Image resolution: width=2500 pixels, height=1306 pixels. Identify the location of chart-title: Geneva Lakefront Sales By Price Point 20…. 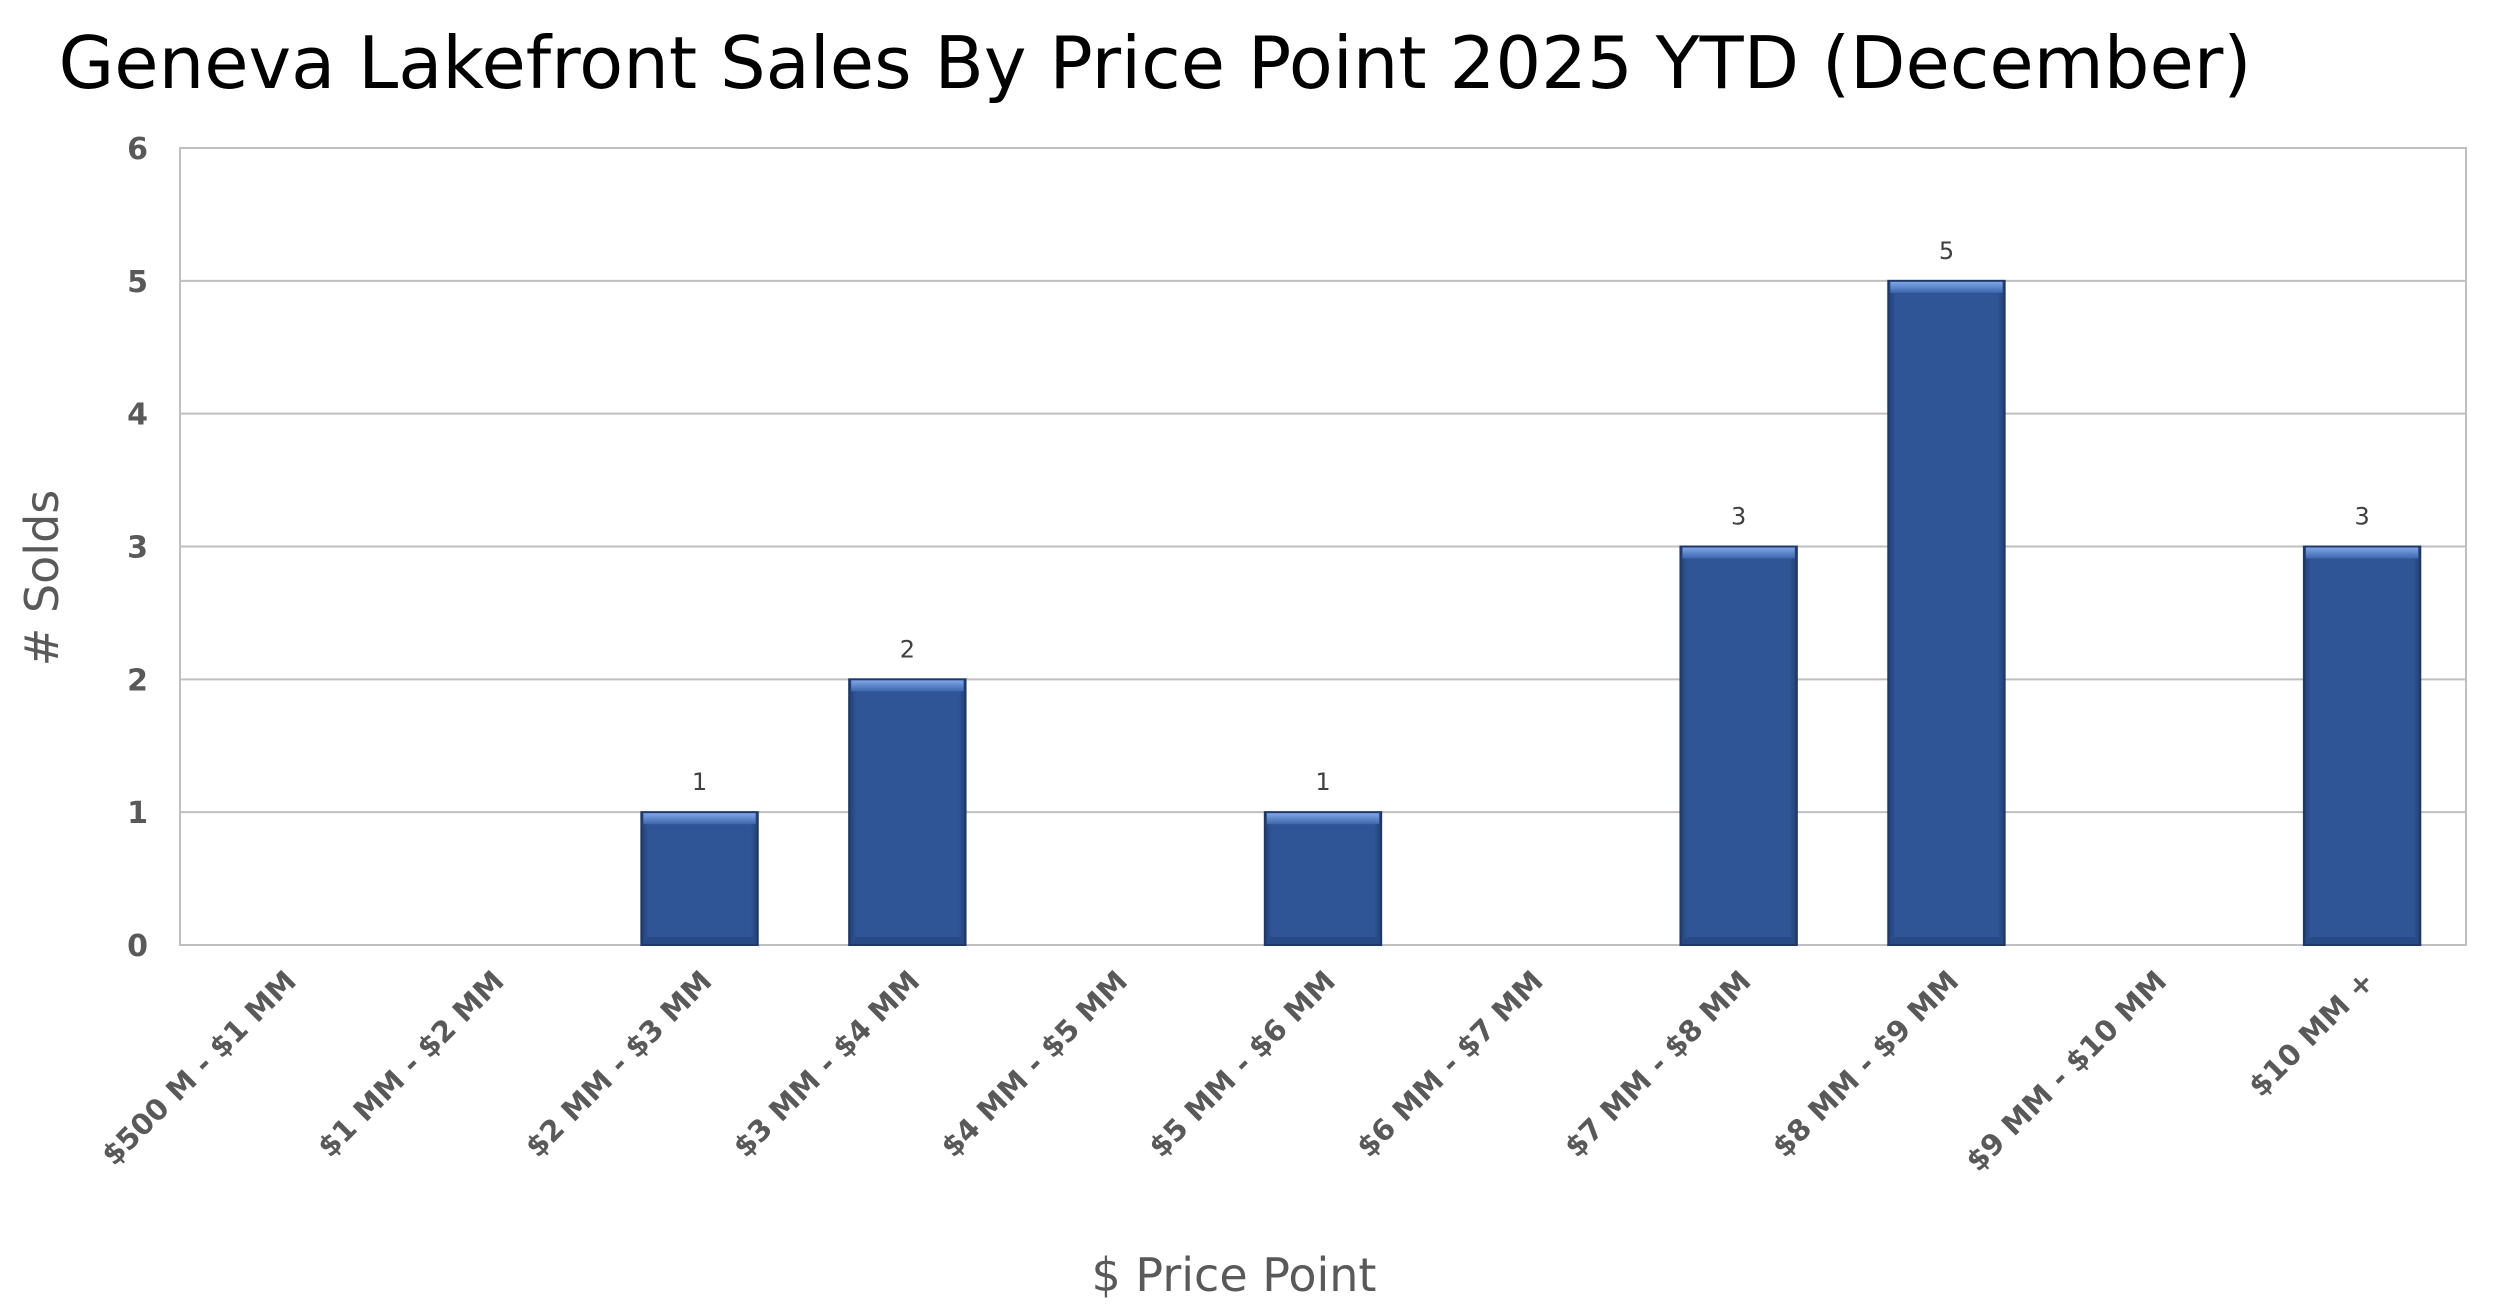
(1154, 63).